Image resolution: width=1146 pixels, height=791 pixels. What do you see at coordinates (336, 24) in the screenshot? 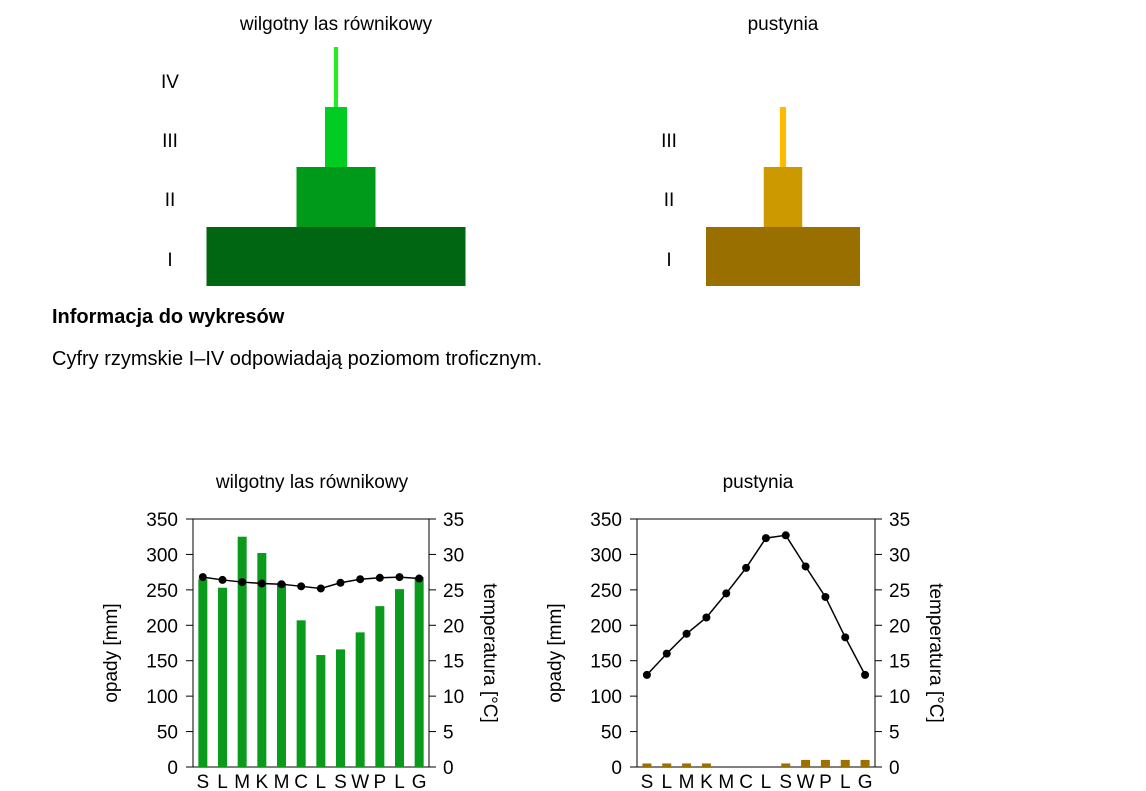
I see `pyramid-title: wilgotny las równikowy` at bounding box center [336, 24].